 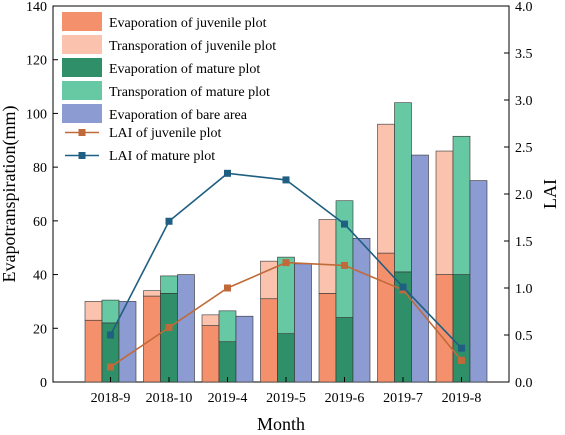 What do you see at coordinates (524, 289) in the screenshot?
I see `y2-tick-label: 1.0` at bounding box center [524, 289].